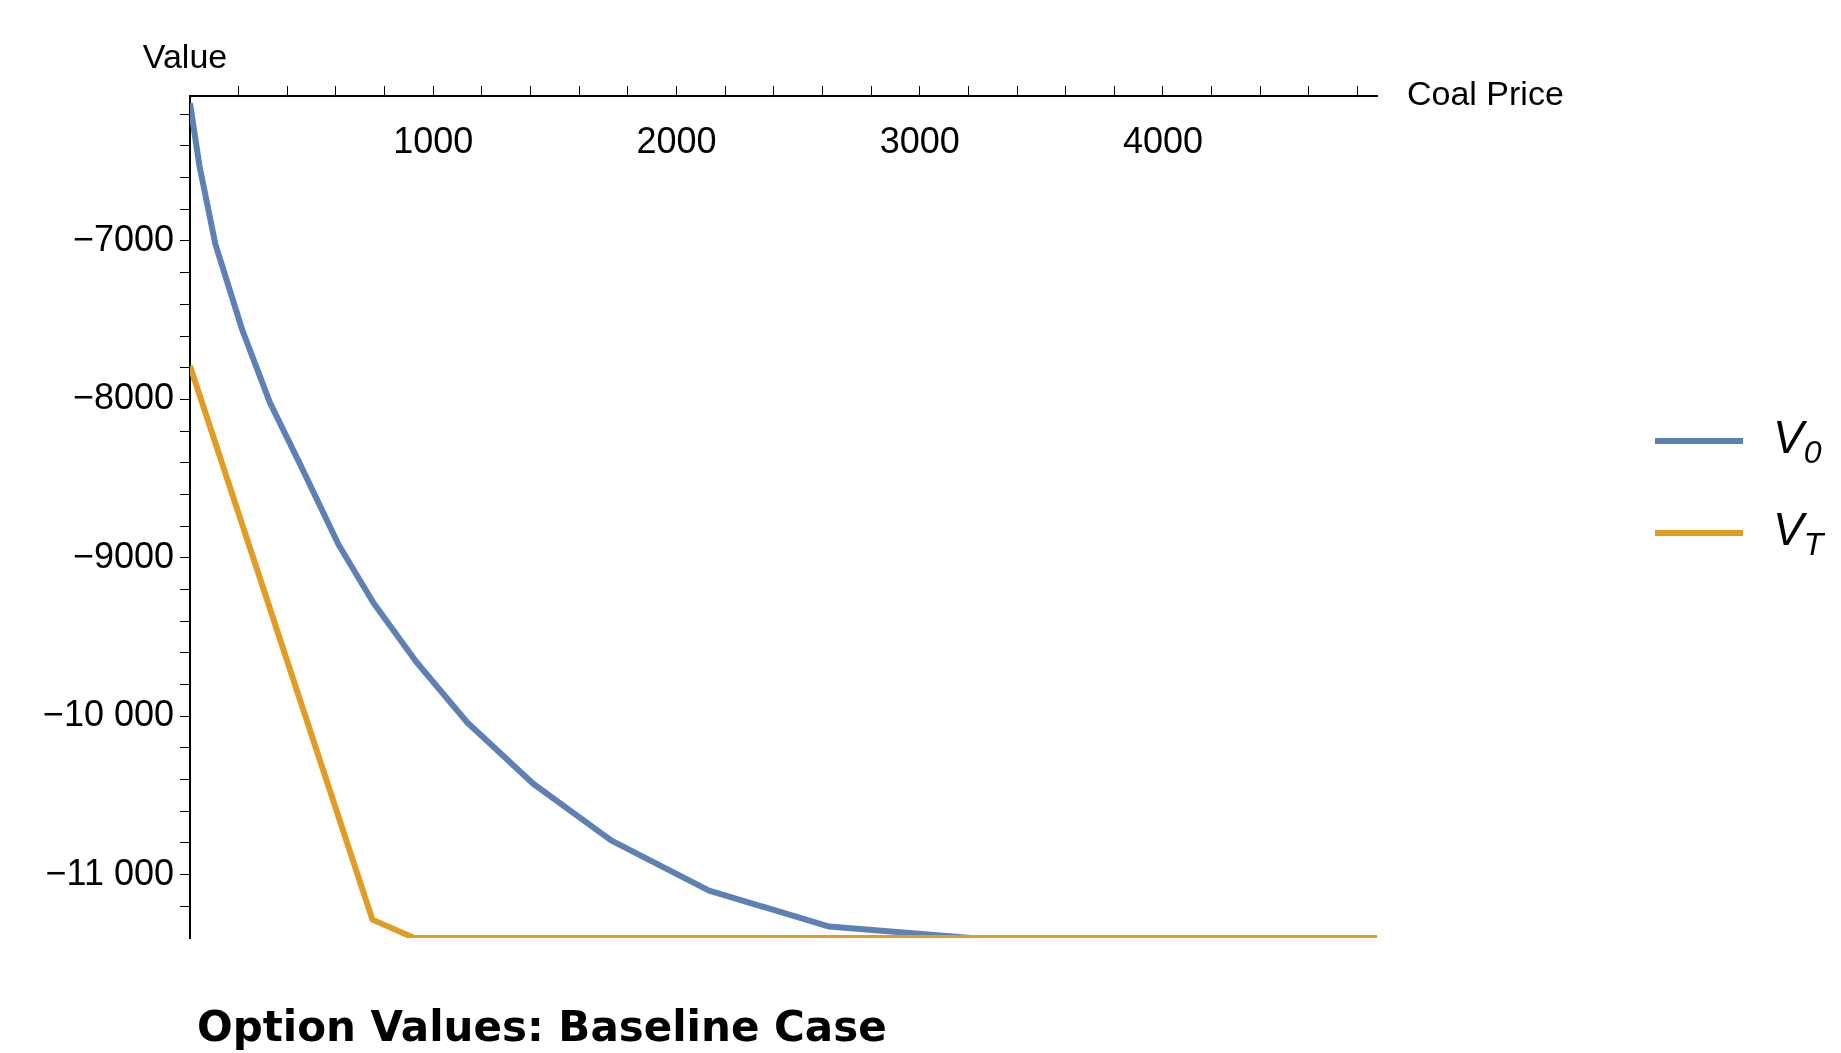 Image resolution: width=1841 pixels, height=1053 pixels. What do you see at coordinates (1798, 533) in the screenshot?
I see `legend-label: V$_{T}$` at bounding box center [1798, 533].